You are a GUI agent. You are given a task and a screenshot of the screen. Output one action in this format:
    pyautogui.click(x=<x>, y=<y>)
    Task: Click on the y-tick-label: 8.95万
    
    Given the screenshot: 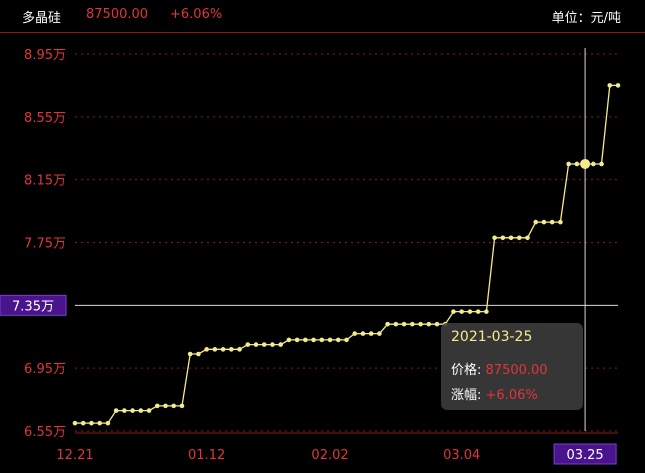 What is the action you would take?
    pyautogui.click(x=45, y=55)
    